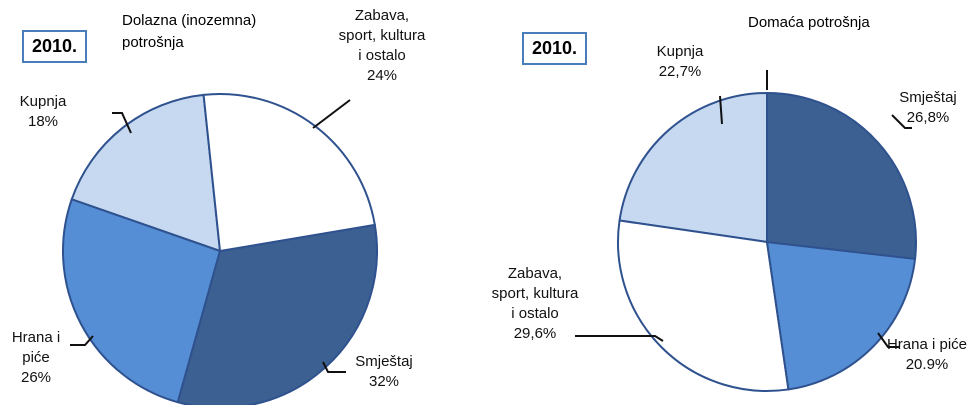 Image resolution: width=979 pixels, height=405 pixels. What do you see at coordinates (927, 364) in the screenshot?
I see `value-label: 20.9%` at bounding box center [927, 364].